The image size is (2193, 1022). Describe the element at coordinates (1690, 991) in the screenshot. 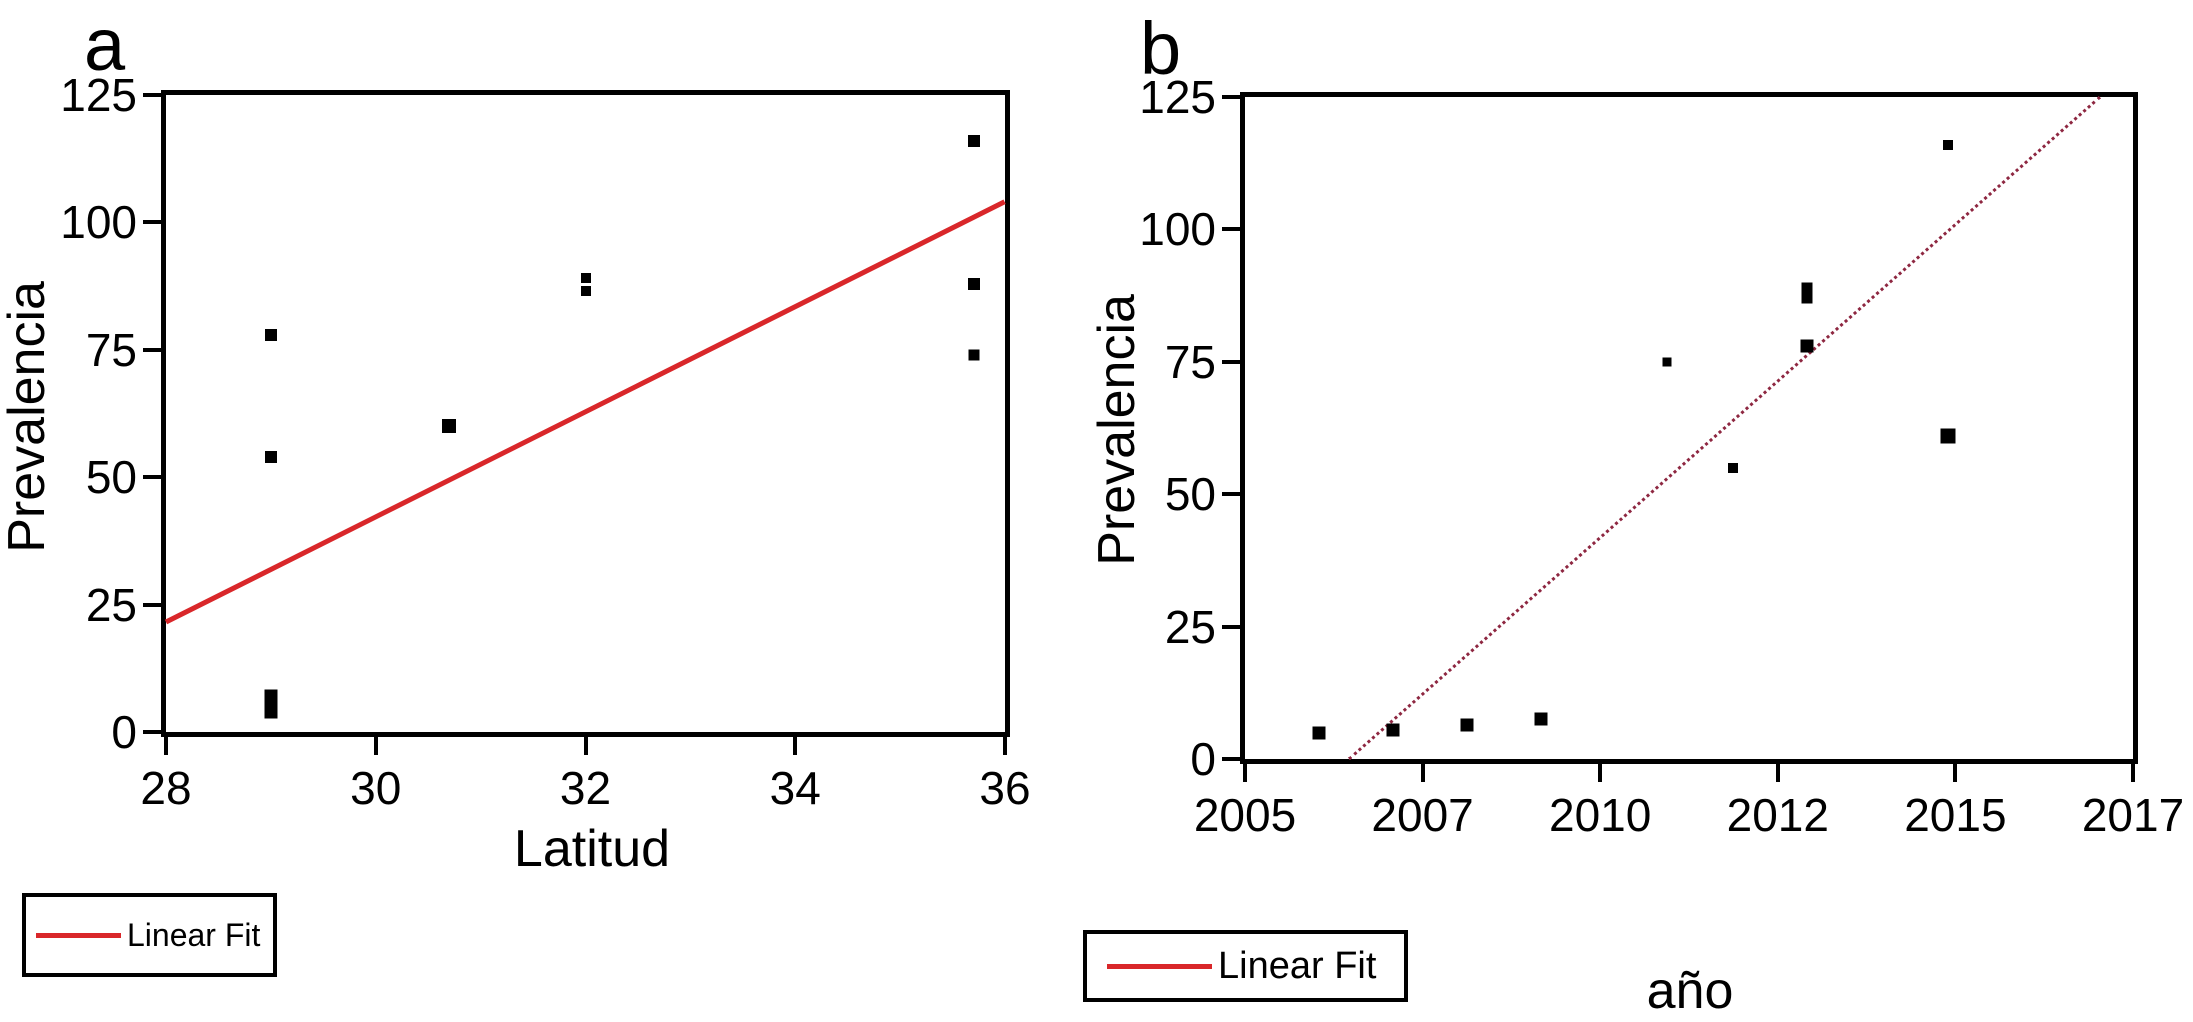

I see `x-axis-title-b: año` at that location.